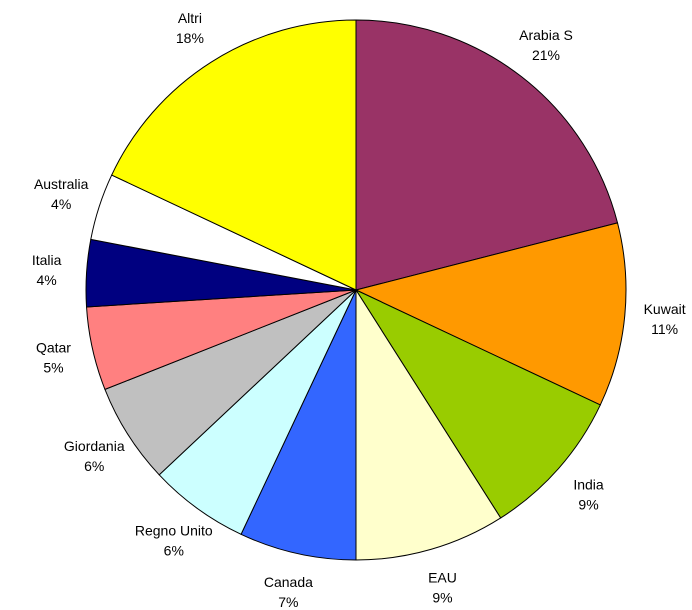  What do you see at coordinates (546, 55) in the screenshot?
I see `slice-value-label: 21%` at bounding box center [546, 55].